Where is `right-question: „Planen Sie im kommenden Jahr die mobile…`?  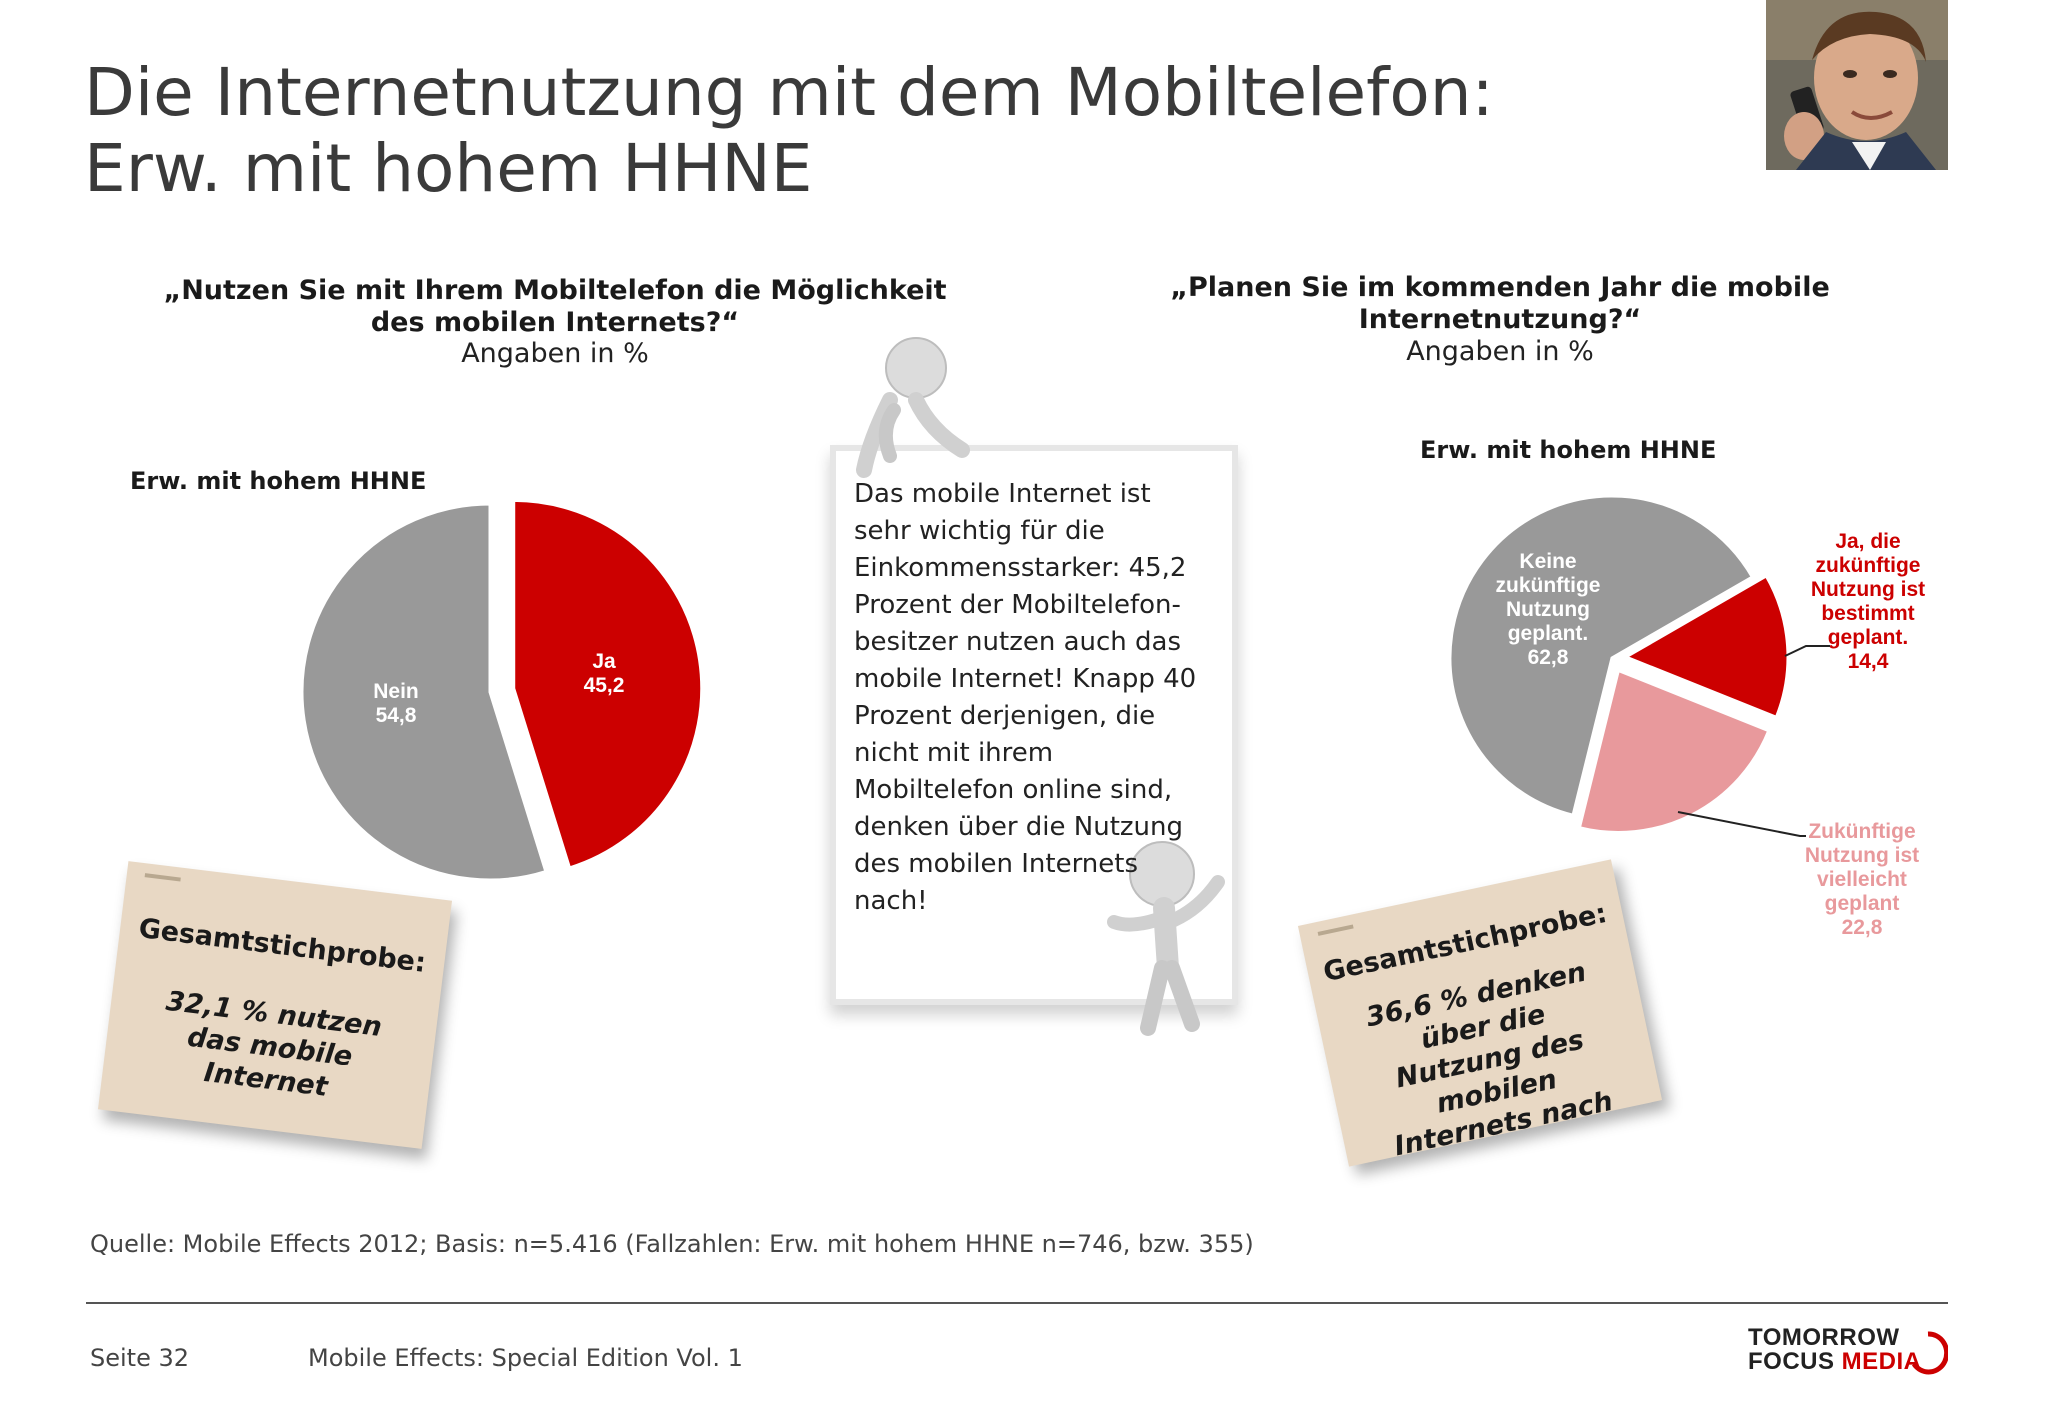
right-question: „Planen Sie im kommenden Jahr die mobile… is located at coordinates (1500, 303).